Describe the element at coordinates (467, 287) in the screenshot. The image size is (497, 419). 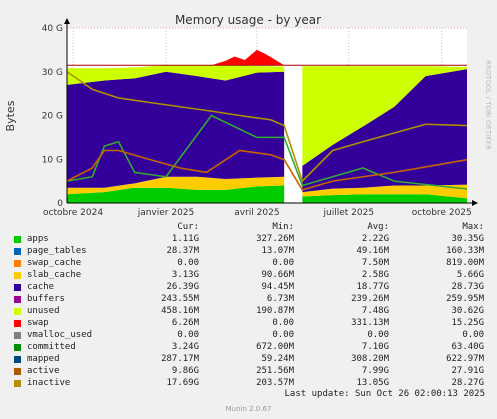
I see `legend-max: 28.73G` at that location.